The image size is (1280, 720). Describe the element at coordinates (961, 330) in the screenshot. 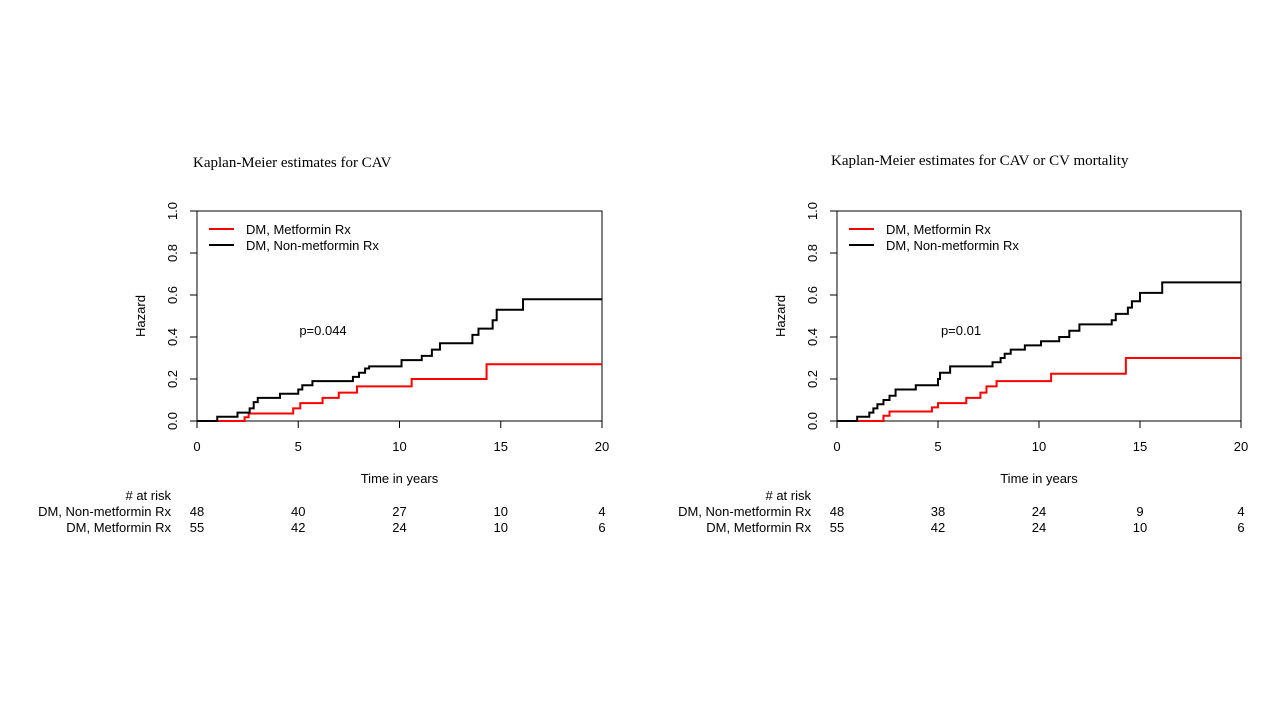

I see `p-value-annotation: p=0.01` at that location.